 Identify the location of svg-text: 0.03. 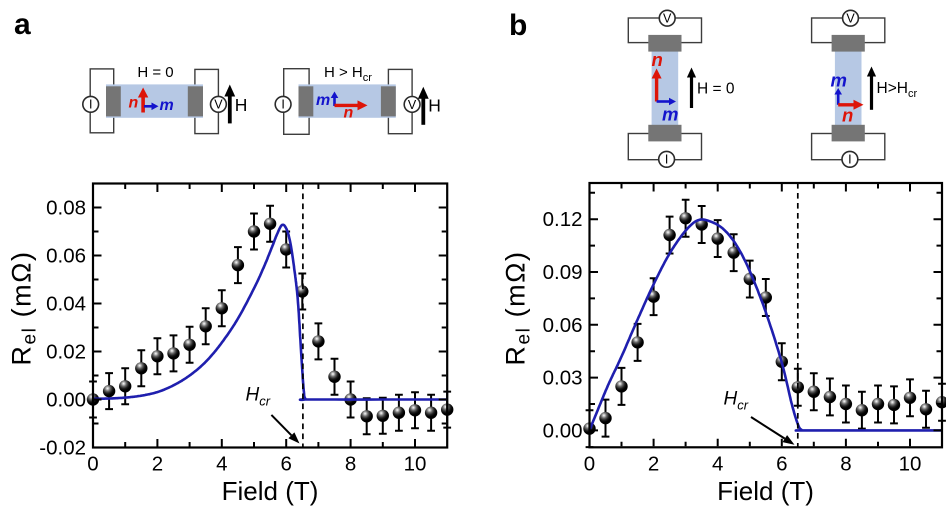
(563, 378).